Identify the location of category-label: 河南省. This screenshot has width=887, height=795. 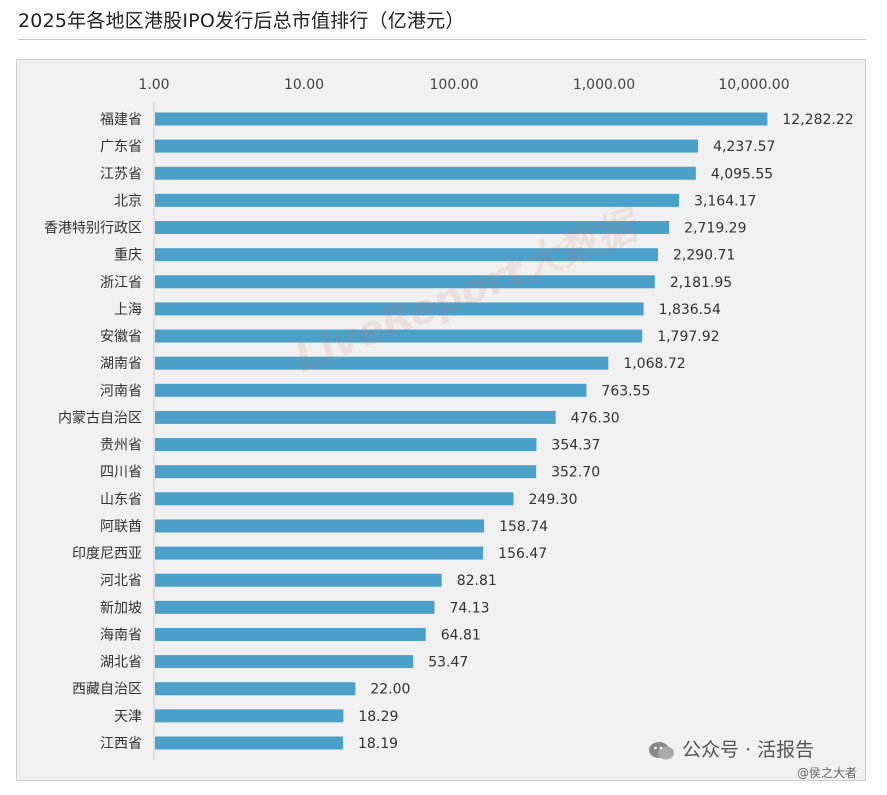
(121, 391).